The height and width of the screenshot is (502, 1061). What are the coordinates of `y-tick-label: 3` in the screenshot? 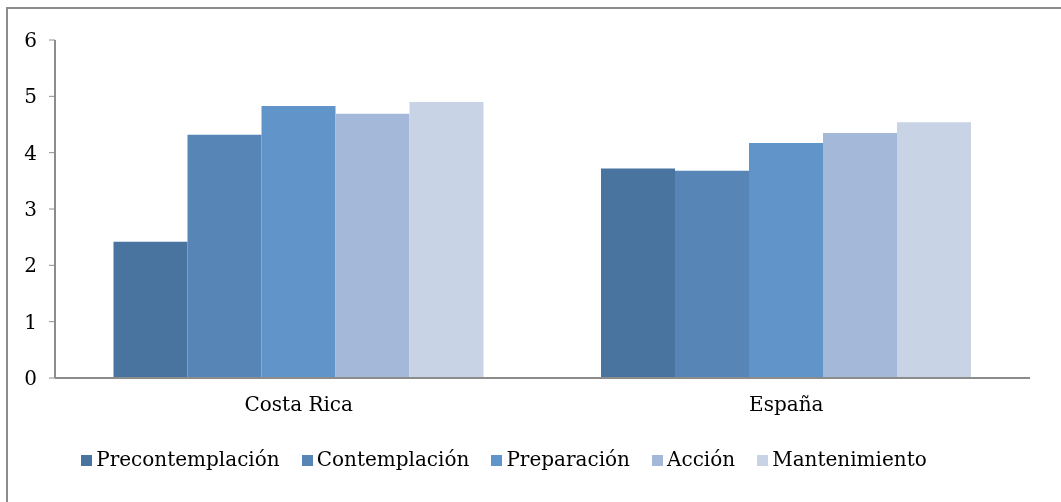 It's located at (30, 209).